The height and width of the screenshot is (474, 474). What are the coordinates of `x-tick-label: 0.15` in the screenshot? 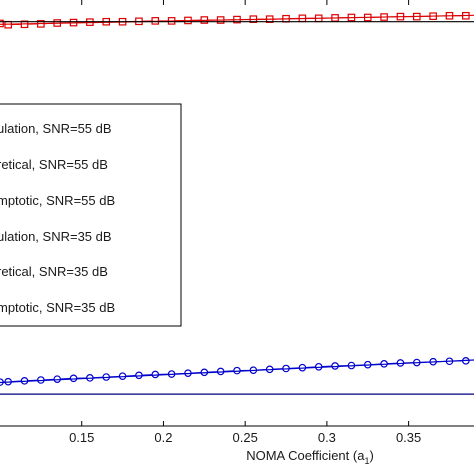 It's located at (81, 437).